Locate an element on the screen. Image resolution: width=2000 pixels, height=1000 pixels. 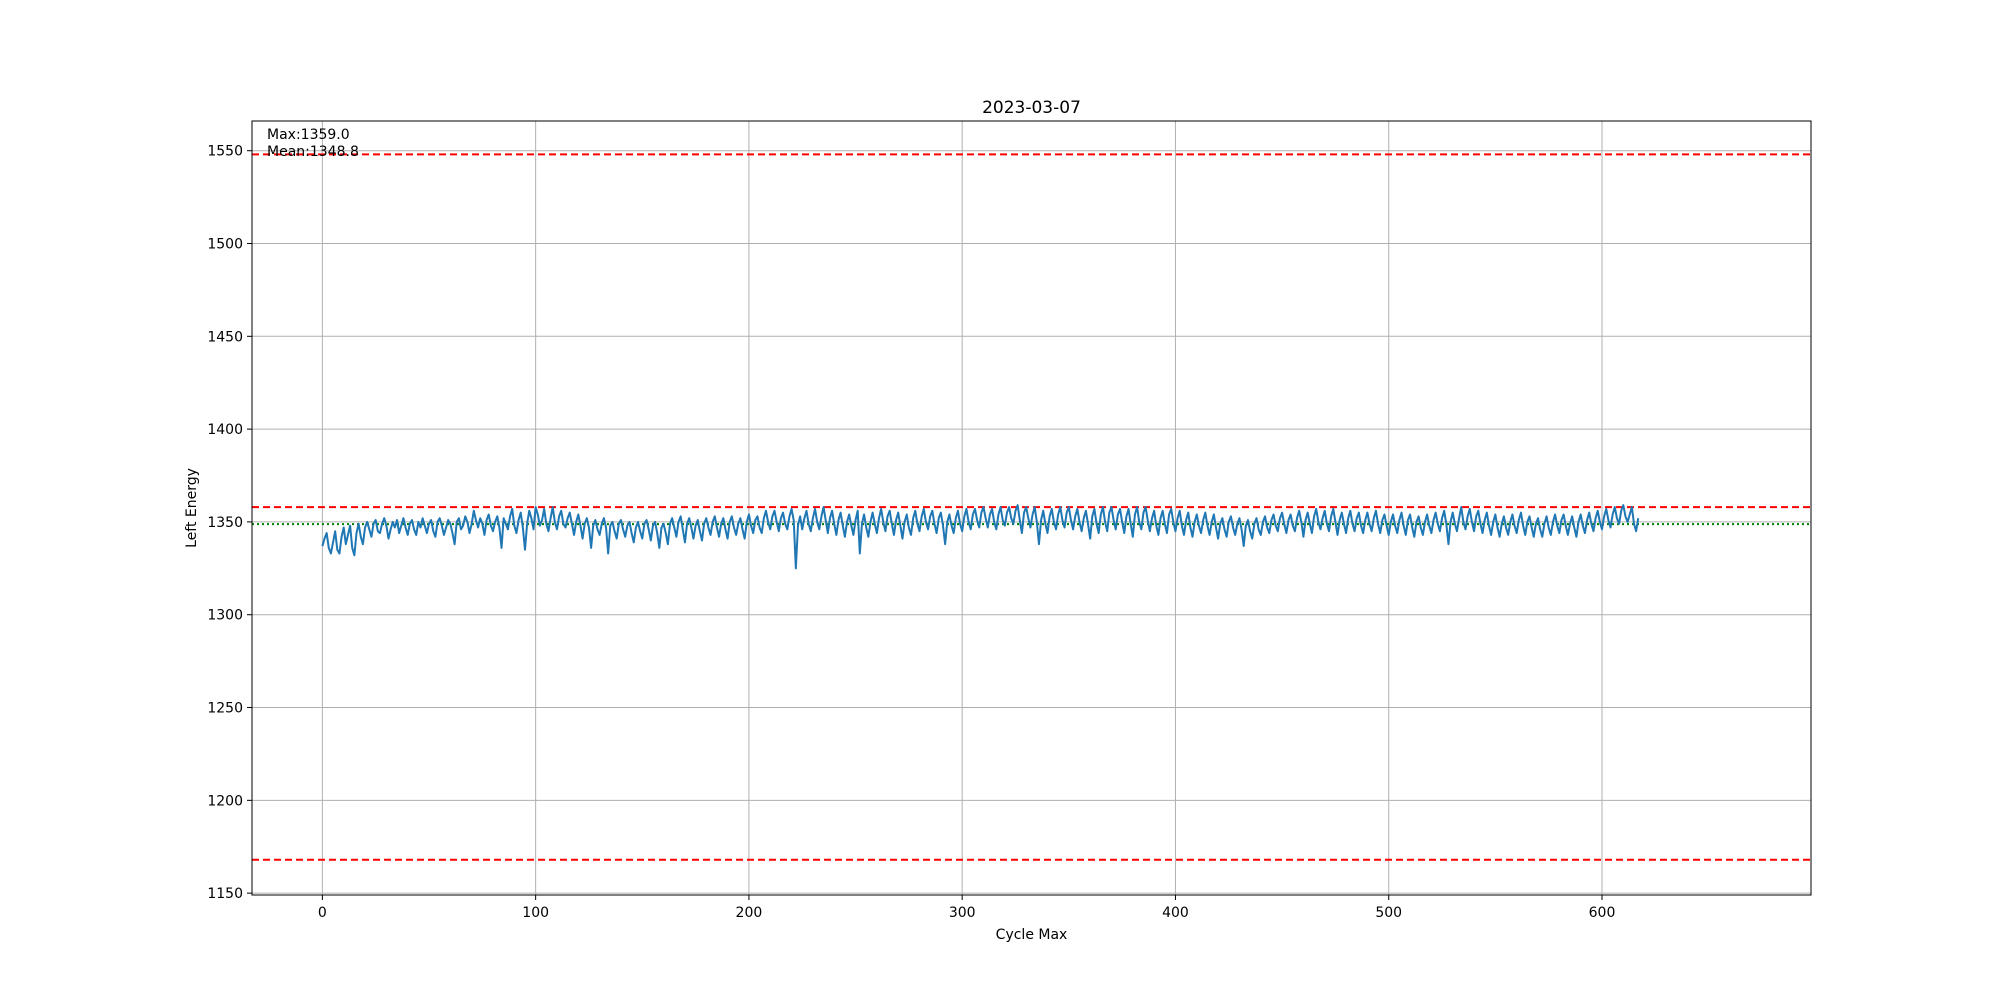
chart-title: 2023-03-07 is located at coordinates (1031, 108).